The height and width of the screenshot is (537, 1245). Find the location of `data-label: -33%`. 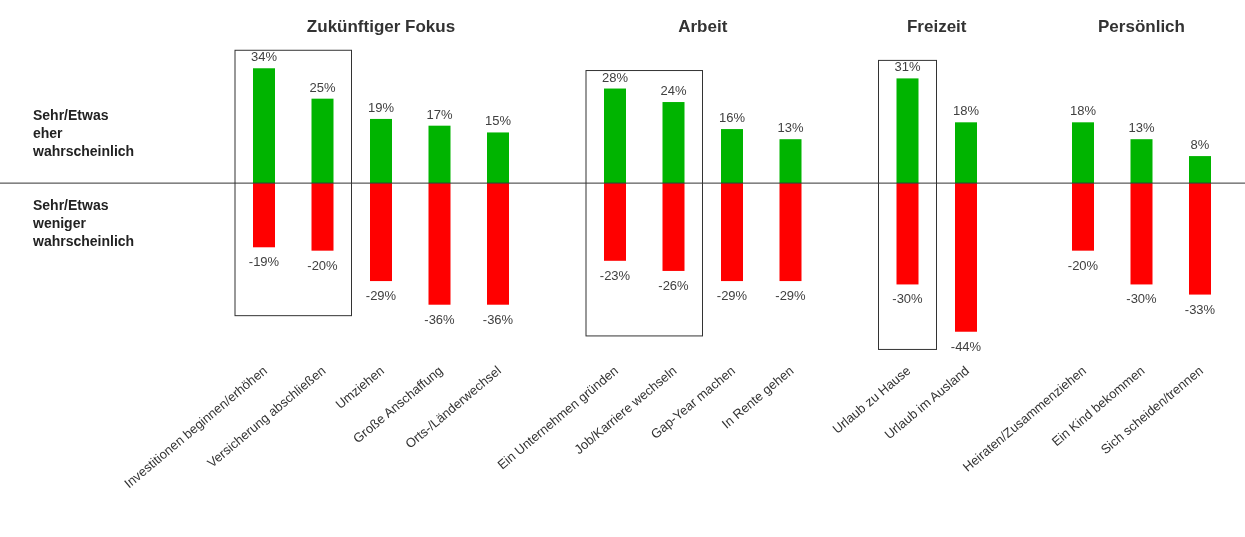

data-label: -33% is located at coordinates (1200, 309).